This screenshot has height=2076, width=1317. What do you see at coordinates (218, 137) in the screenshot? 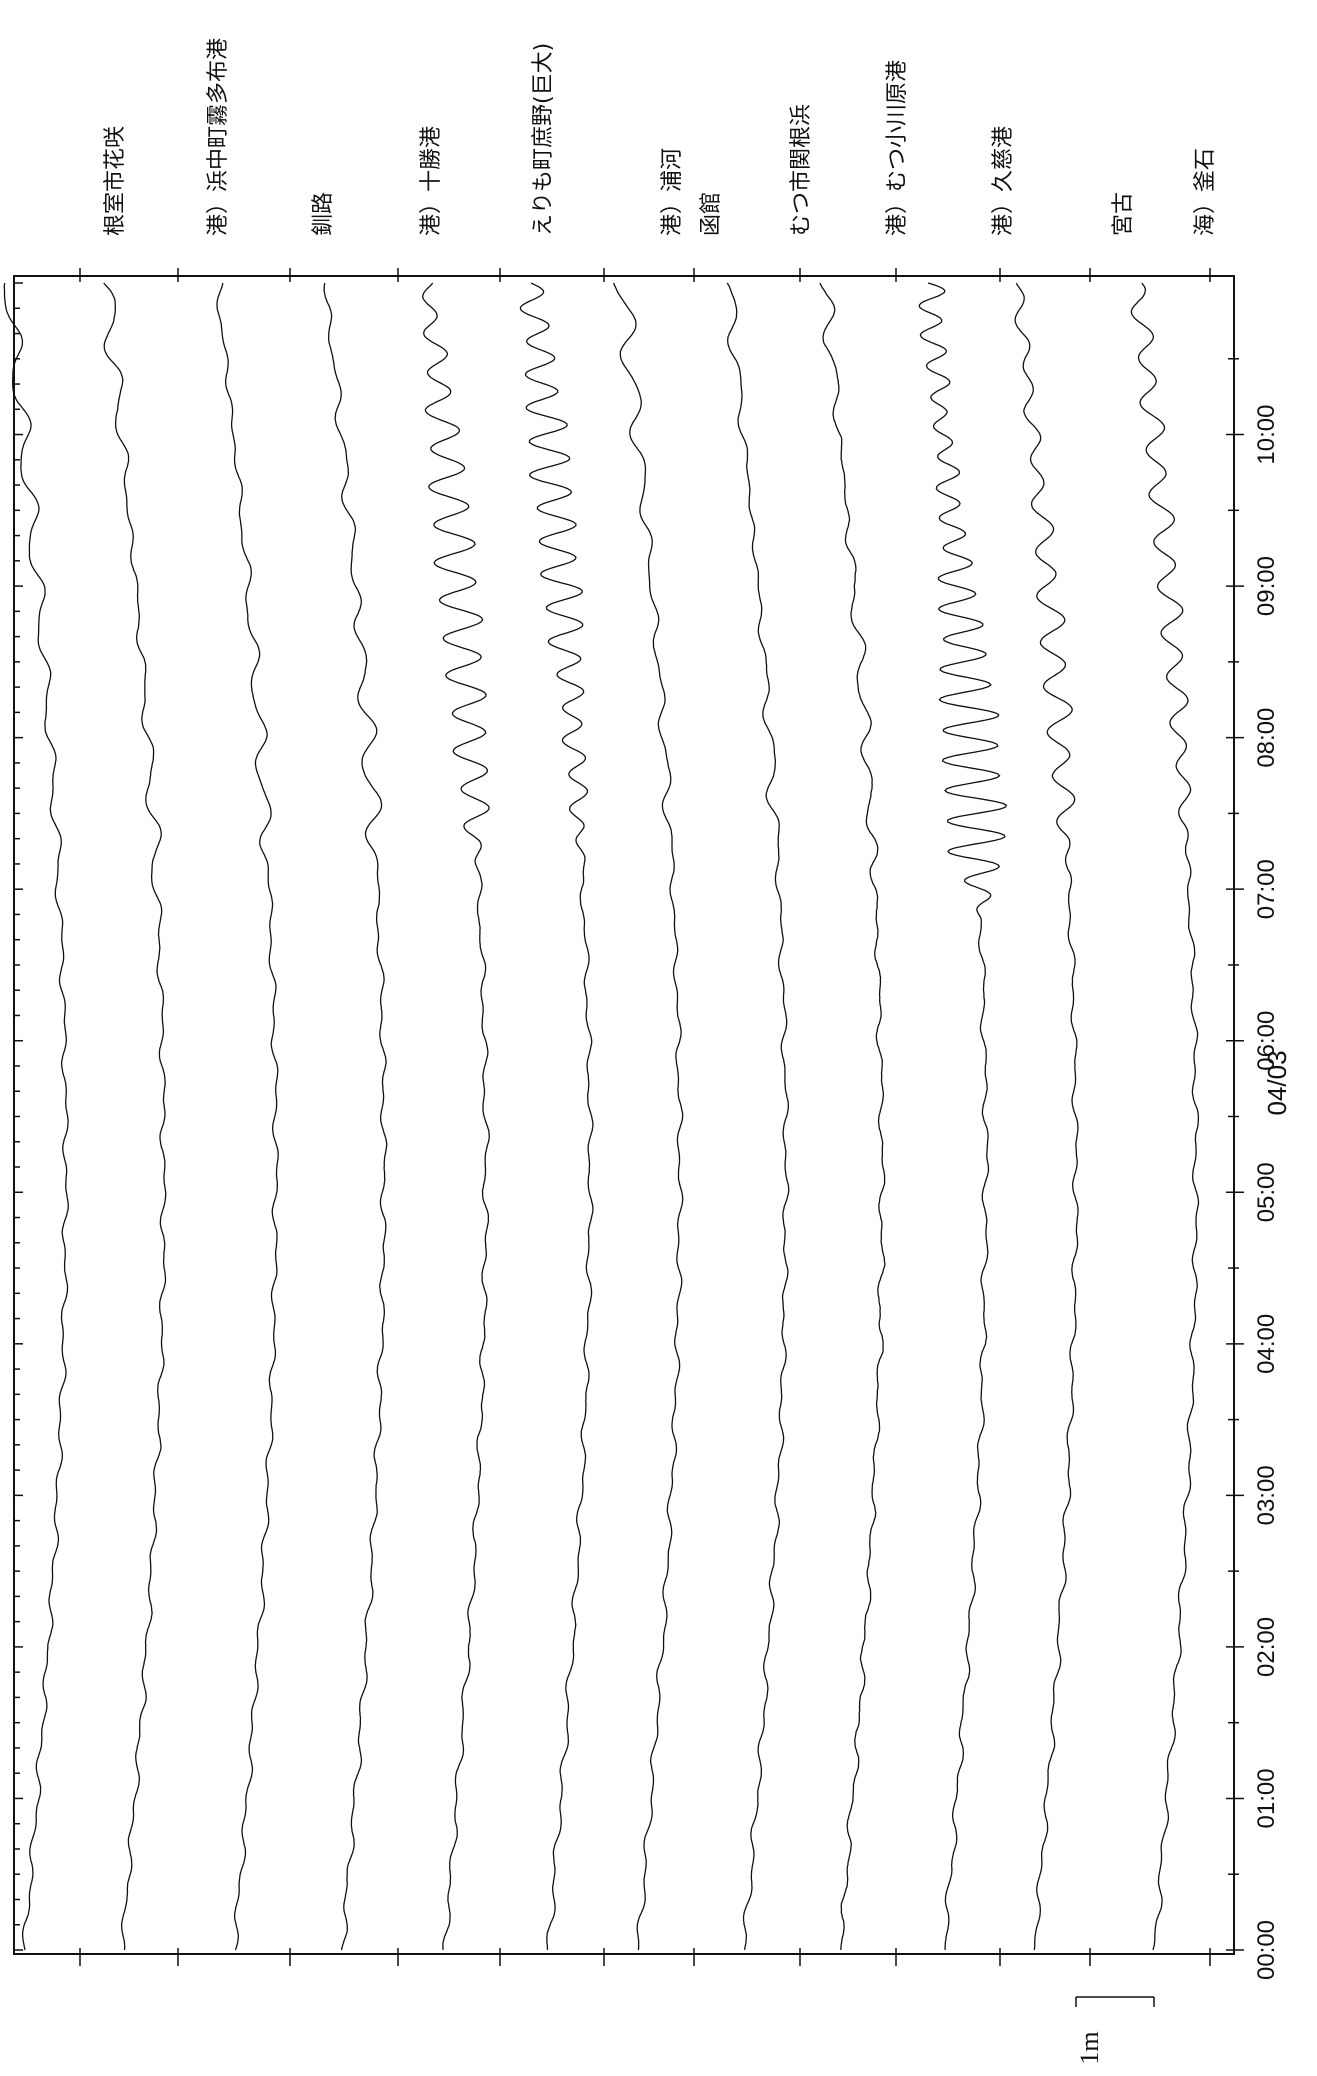
I see `station-label: 港）浜中町霧多布港` at bounding box center [218, 137].